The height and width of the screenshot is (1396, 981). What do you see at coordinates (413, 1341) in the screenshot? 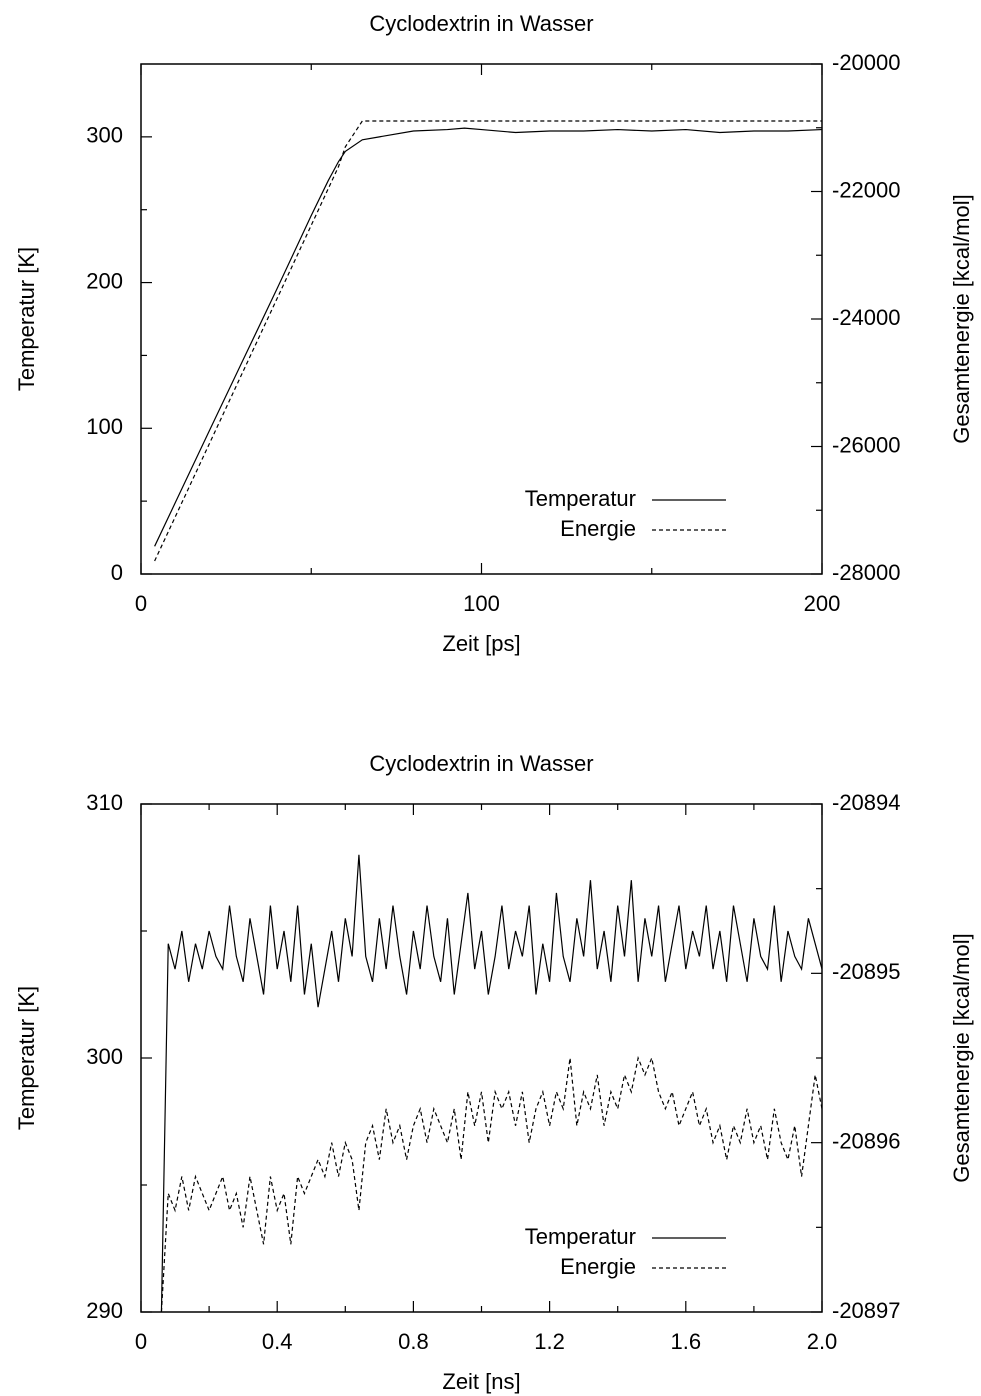
I see `x-tick-label: 0.8` at bounding box center [413, 1341].